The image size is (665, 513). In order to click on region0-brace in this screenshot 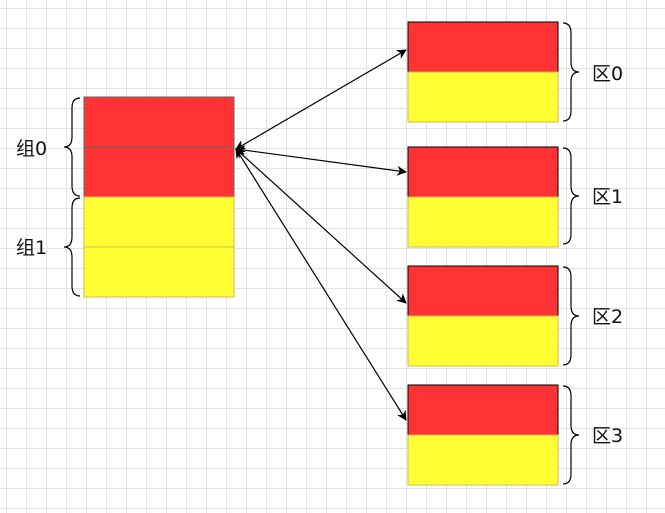, I will do `click(571, 72)`.